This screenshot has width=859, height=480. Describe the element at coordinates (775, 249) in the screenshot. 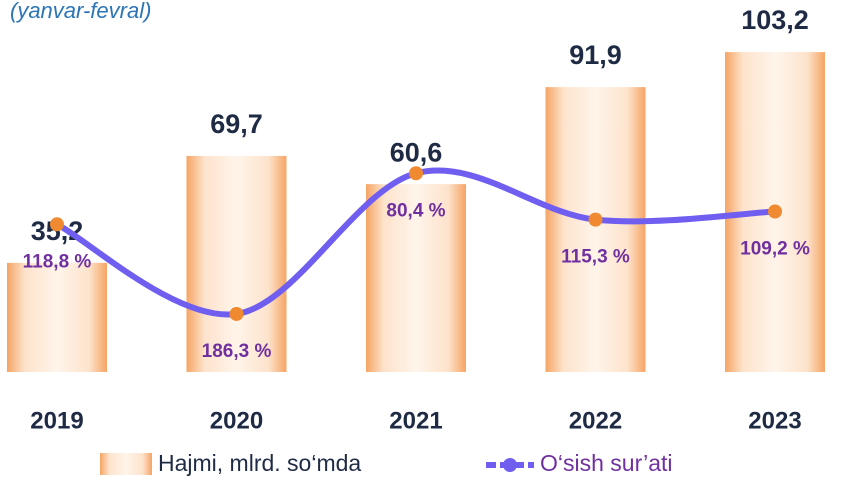

I see `line-value-label: 109,2 %` at that location.